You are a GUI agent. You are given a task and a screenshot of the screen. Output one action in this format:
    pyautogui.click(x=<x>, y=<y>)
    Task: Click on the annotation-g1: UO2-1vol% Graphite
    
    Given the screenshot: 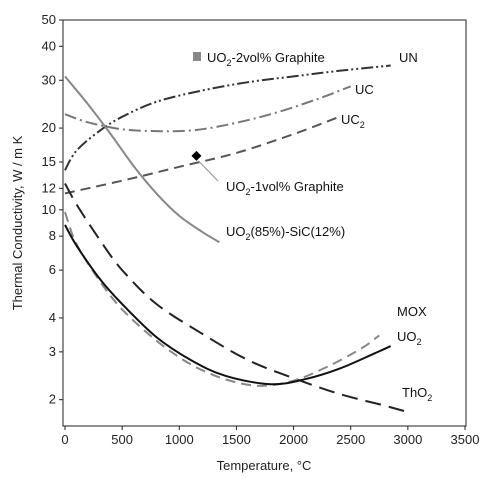 What is the action you would take?
    pyautogui.click(x=285, y=188)
    